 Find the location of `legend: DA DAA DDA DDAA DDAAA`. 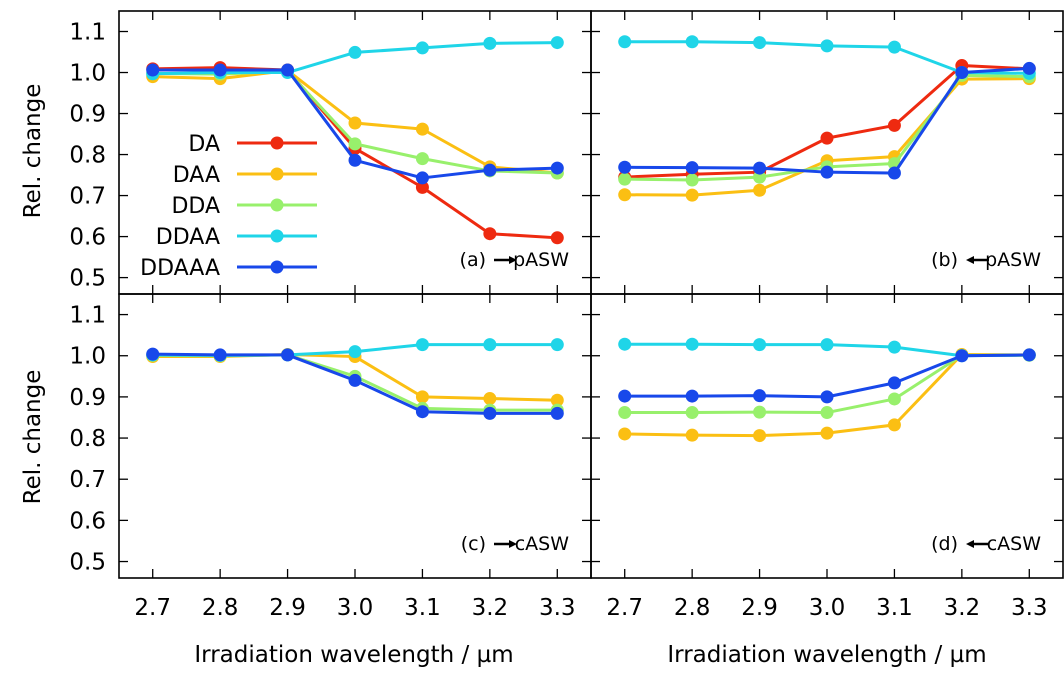

legend: DA DAA DDA DDAA DDAAA is located at coordinates (228, 206).